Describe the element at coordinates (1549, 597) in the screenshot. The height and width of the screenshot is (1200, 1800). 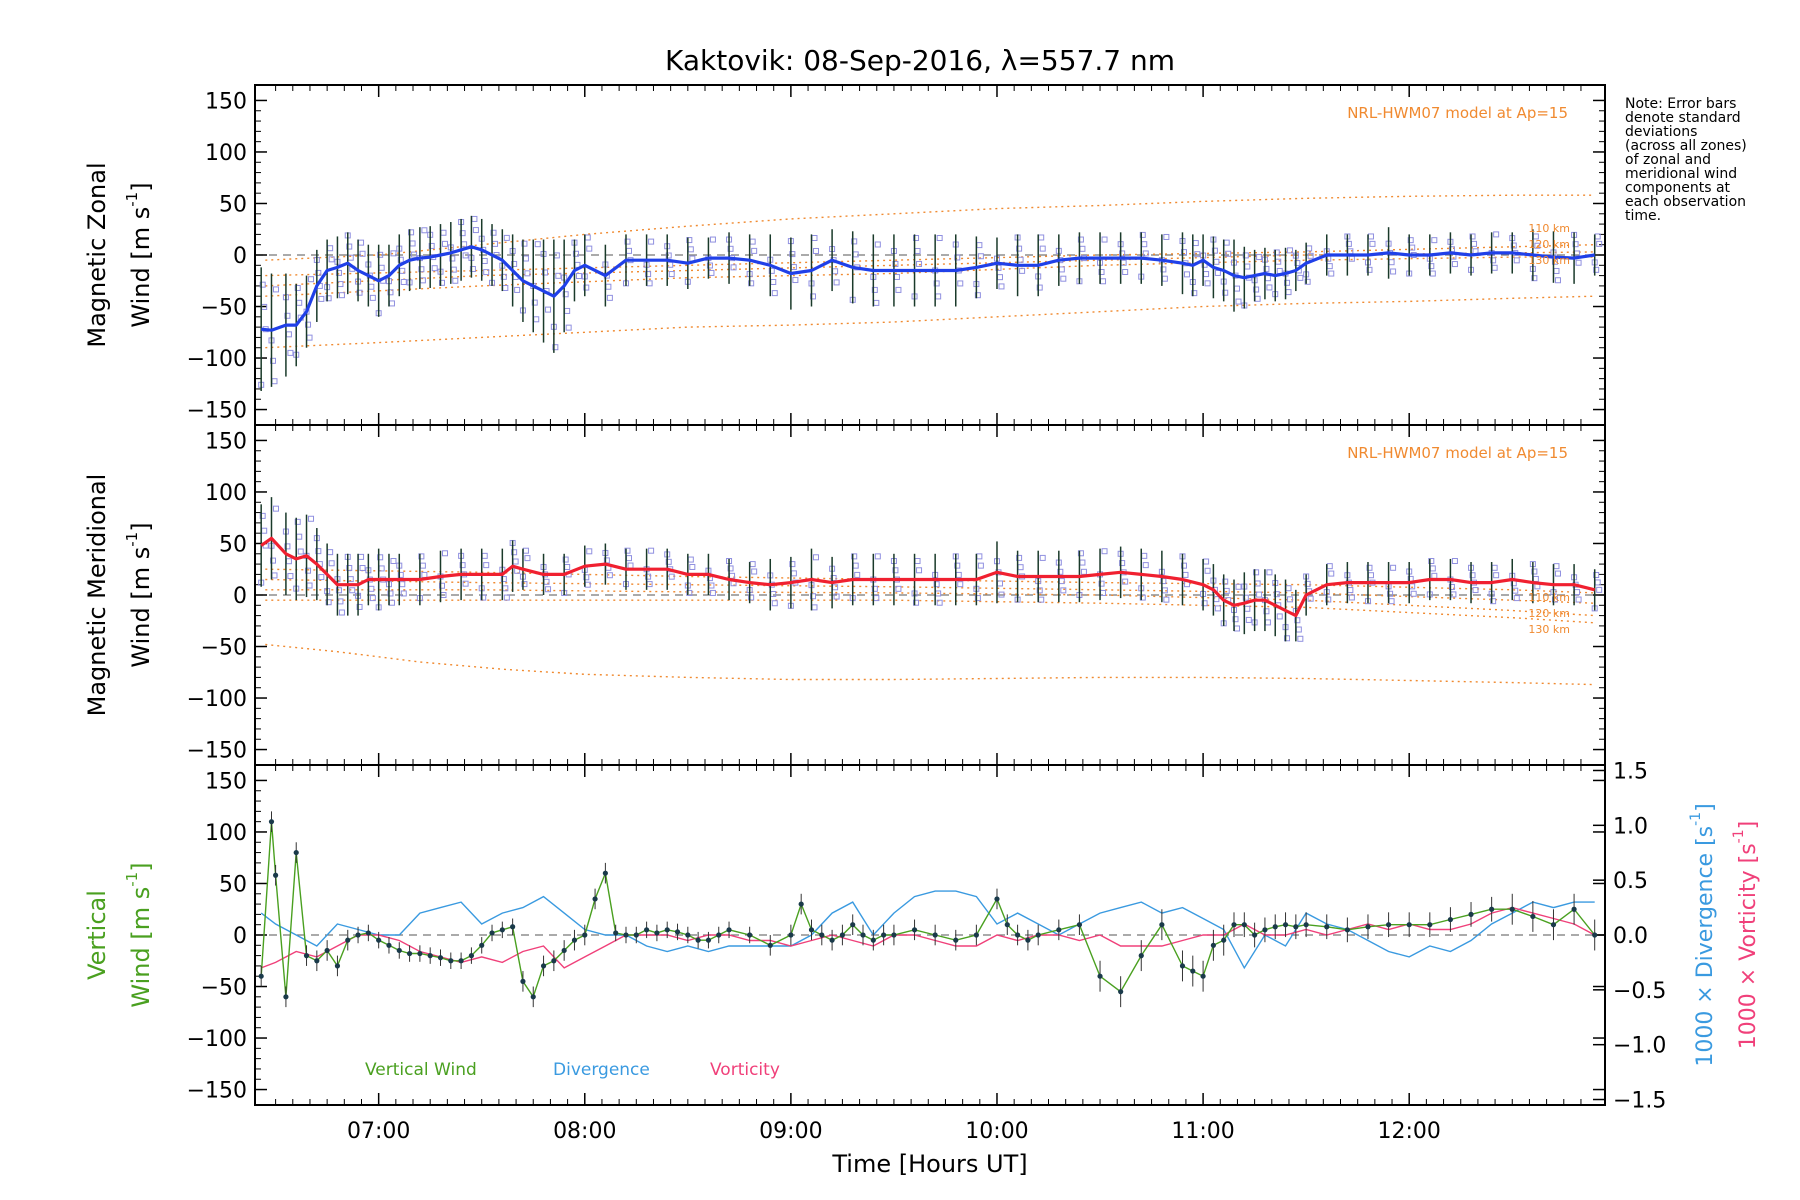
I see `meridional-alt-label: 110 km` at that location.